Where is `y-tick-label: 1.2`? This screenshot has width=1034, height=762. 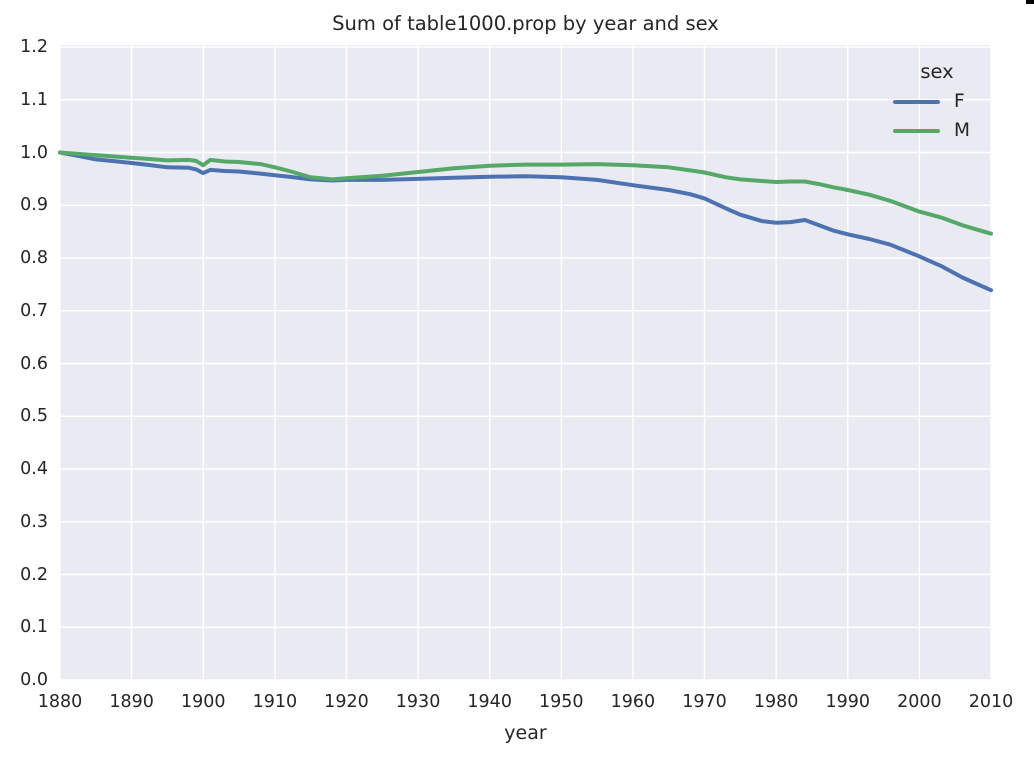 y-tick-label: 1.2 is located at coordinates (34, 47).